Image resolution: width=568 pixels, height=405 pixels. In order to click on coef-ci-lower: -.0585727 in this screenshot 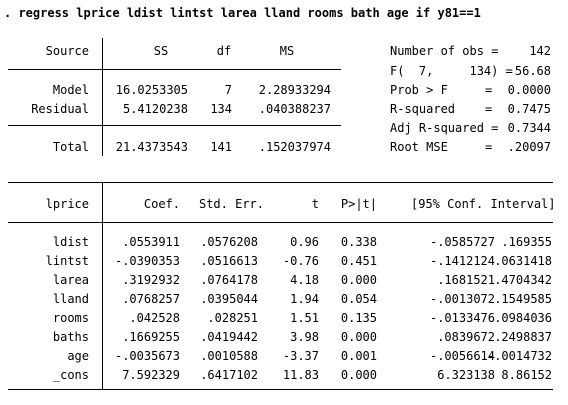, I will do `click(462, 242)`.